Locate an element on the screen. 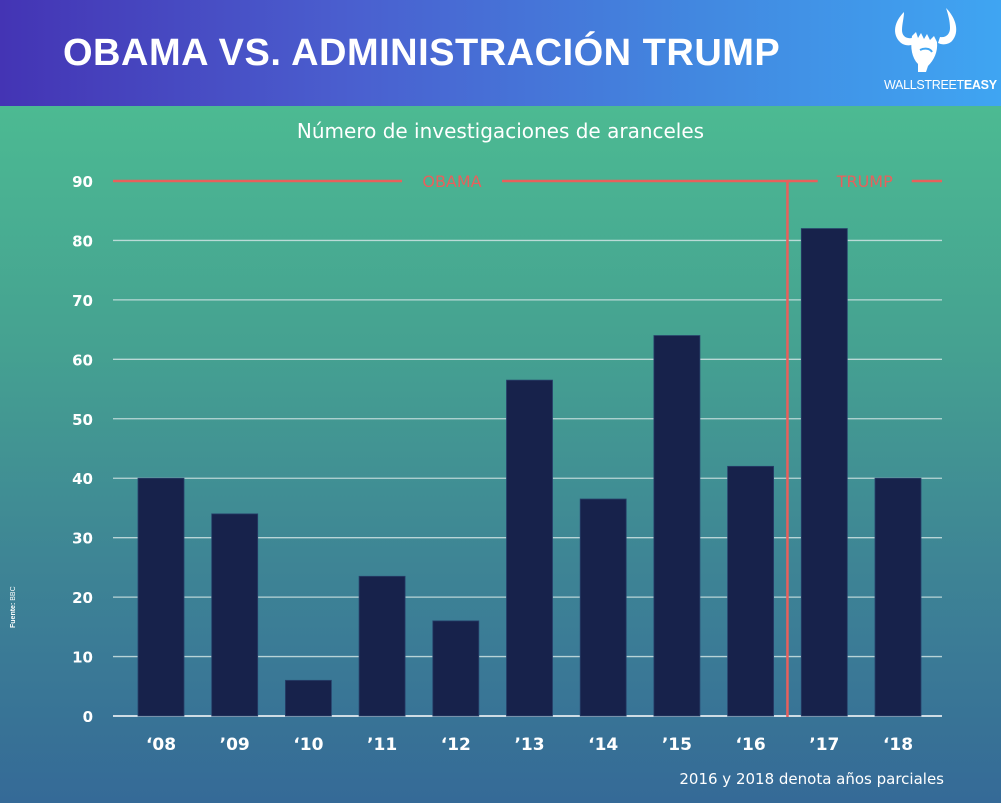  logo-text-light: WALLSTREET is located at coordinates (924, 85).